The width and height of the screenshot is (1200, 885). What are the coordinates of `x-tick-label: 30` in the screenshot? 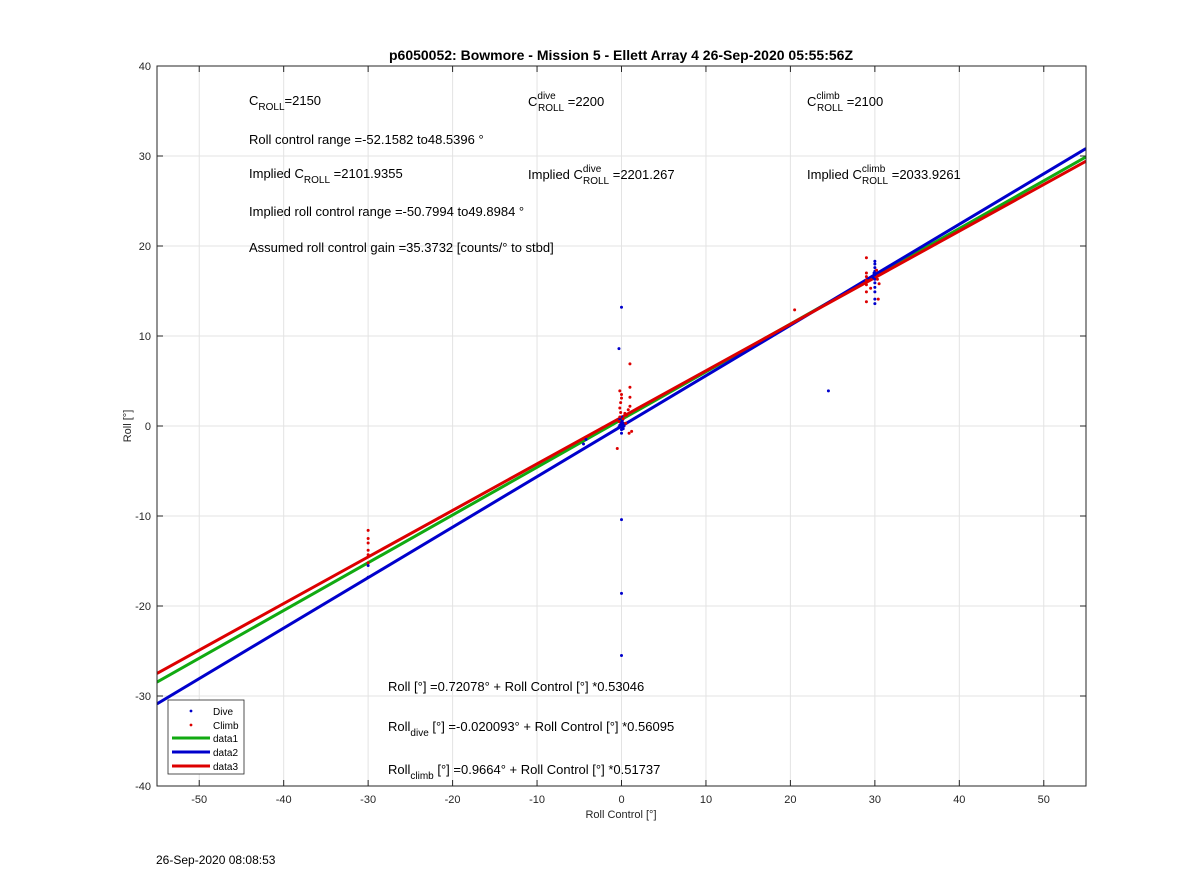 It's located at (875, 800).